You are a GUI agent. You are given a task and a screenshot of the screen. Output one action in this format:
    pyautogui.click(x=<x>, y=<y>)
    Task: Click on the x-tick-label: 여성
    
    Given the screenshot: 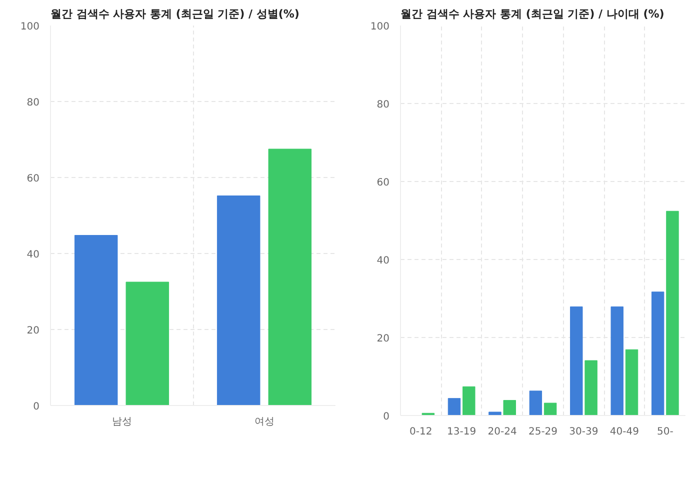 What is the action you would take?
    pyautogui.click(x=264, y=422)
    